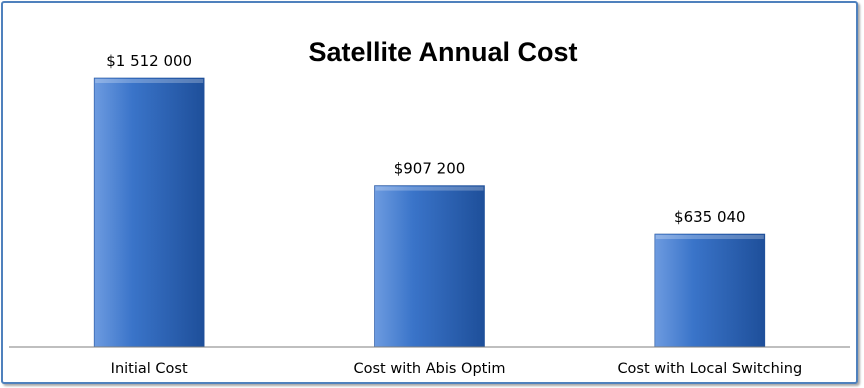 This screenshot has width=864, height=388. I want to click on category-label-3: Cost with Local Switching, so click(709, 369).